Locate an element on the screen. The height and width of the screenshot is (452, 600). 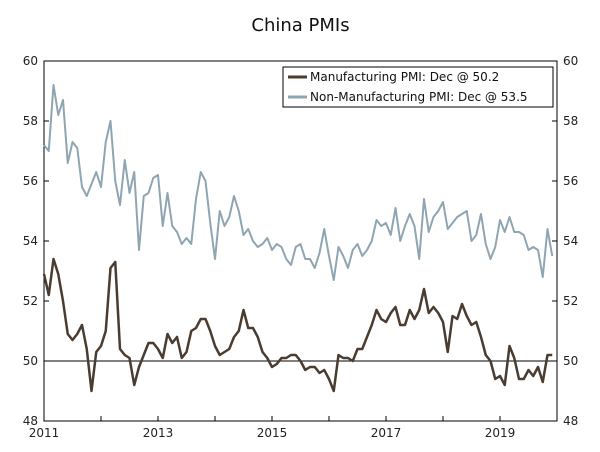
y-tick-label-left: 54 is located at coordinates (30, 241).